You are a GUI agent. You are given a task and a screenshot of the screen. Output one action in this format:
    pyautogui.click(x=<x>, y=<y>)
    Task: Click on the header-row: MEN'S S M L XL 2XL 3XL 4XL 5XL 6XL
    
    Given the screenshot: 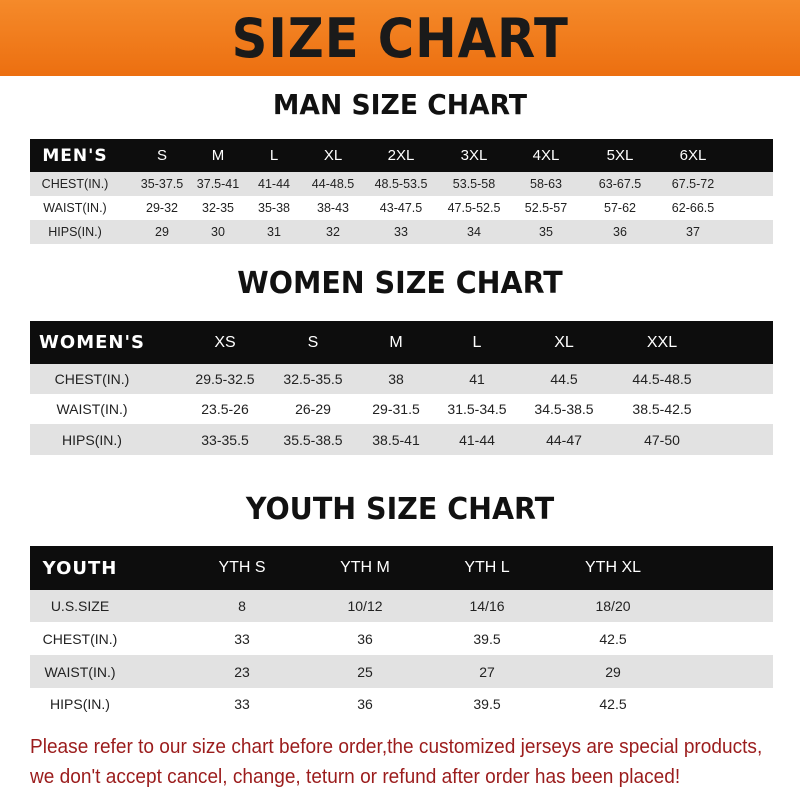 What is the action you would take?
    pyautogui.click(x=401, y=155)
    